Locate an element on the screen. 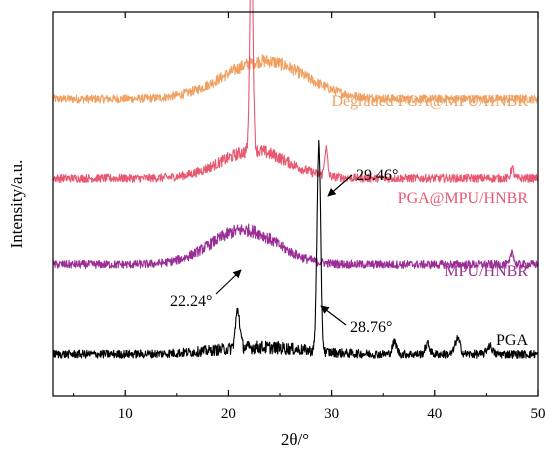 Image resolution: width=550 pixels, height=454 pixels. annotation-label-1: 22.24° is located at coordinates (191, 301).